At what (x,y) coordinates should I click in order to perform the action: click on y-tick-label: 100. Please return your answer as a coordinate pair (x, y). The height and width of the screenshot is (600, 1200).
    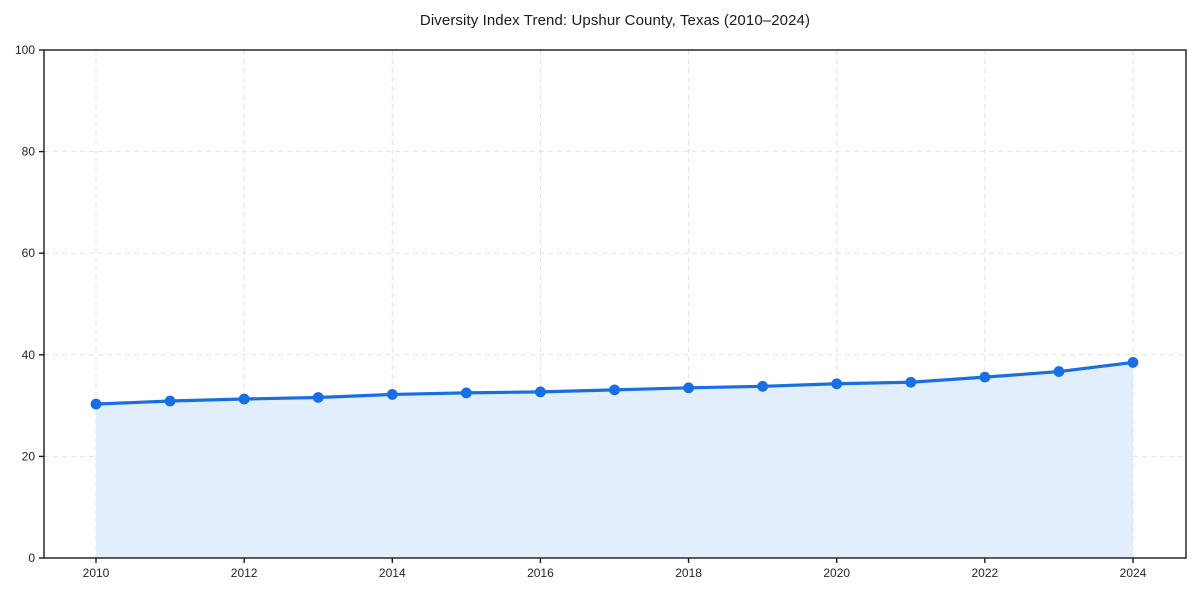
    Looking at the image, I should click on (25, 50).